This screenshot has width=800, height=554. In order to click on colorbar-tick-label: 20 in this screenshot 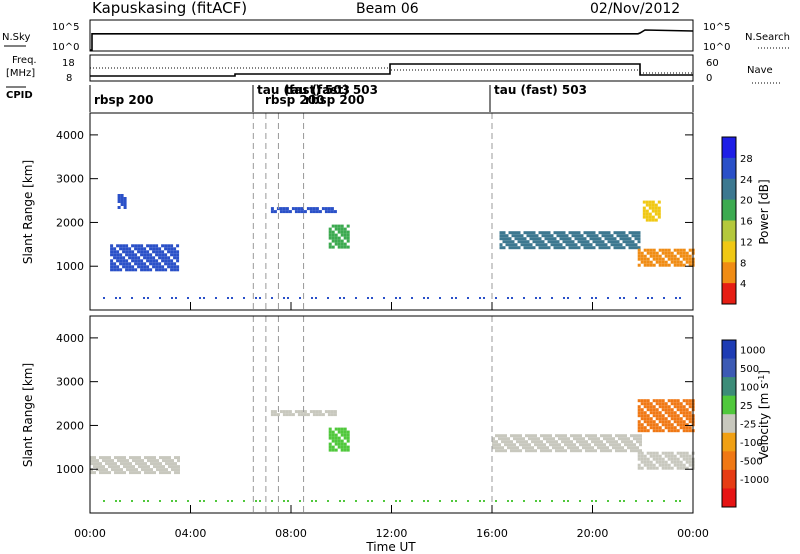, I will do `click(746, 201)`.